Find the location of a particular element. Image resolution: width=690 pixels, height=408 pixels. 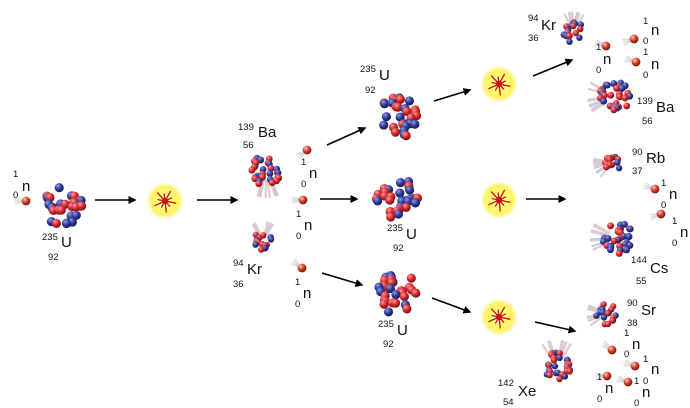

element-symbol: Xe is located at coordinates (527, 391).